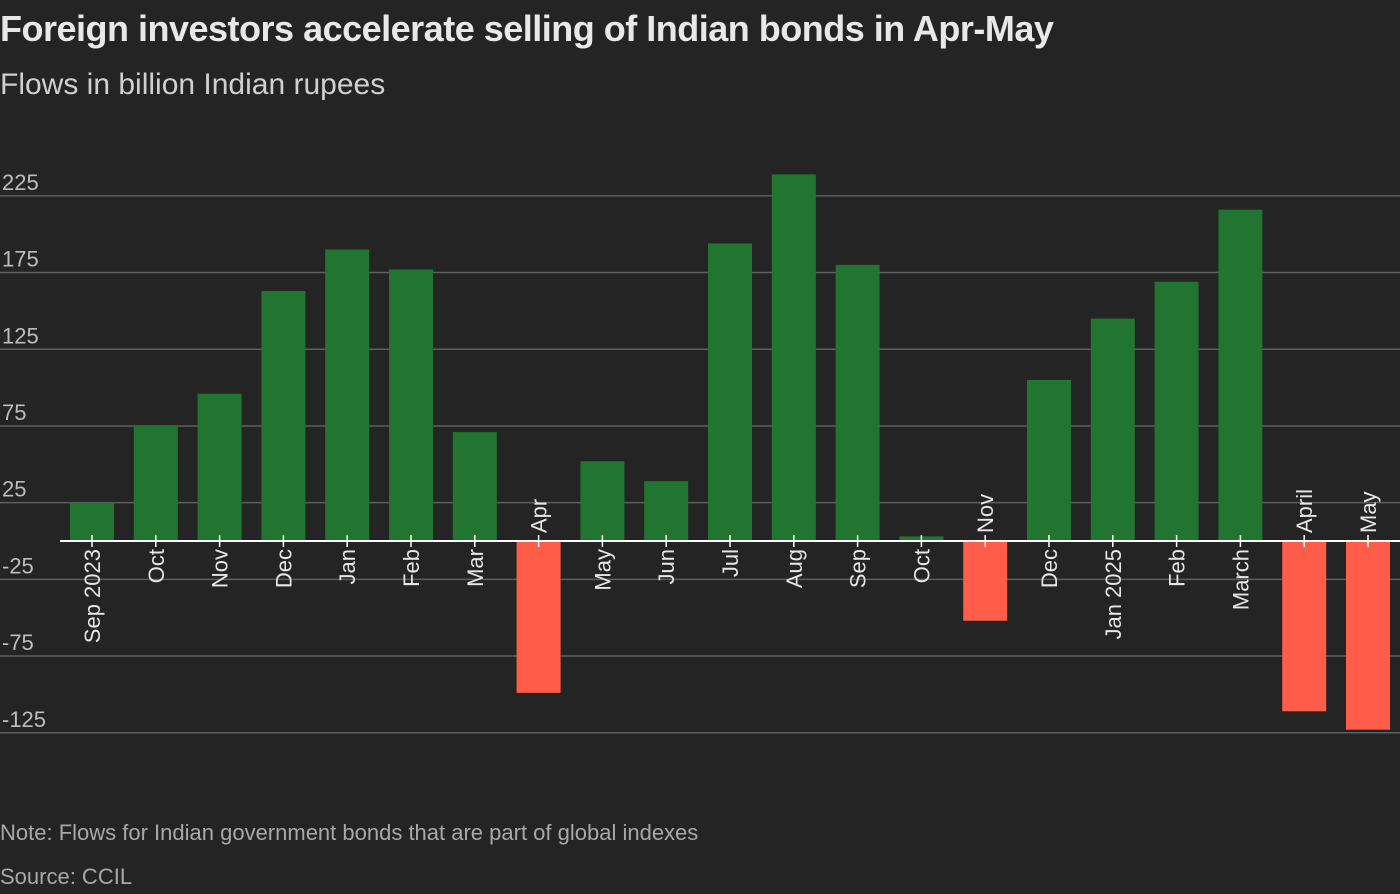 This screenshot has width=1400, height=894. Describe the element at coordinates (92, 596) in the screenshot. I see `x-tick-label: Sep 2023` at that location.